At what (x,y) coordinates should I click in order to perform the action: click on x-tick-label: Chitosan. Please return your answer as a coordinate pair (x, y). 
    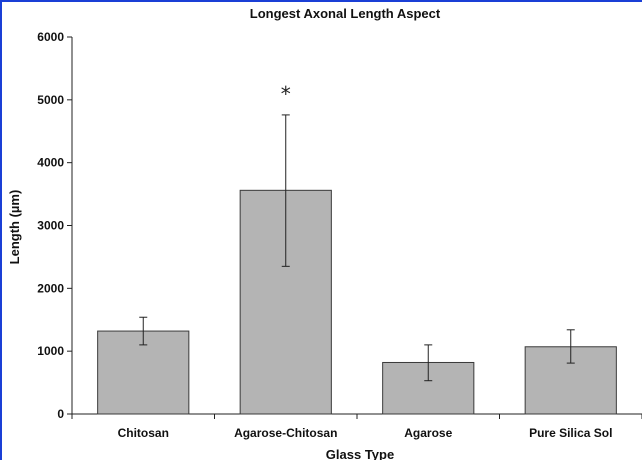
    Looking at the image, I should click on (143, 433).